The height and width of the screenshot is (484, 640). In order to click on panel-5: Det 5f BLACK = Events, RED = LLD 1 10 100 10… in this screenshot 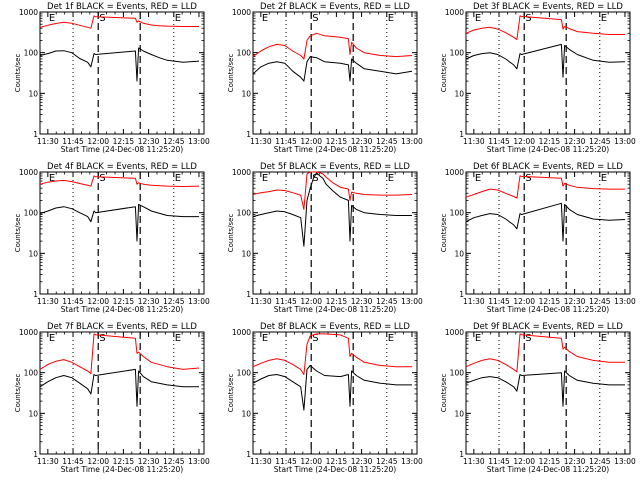, I will do `click(325, 238)`.